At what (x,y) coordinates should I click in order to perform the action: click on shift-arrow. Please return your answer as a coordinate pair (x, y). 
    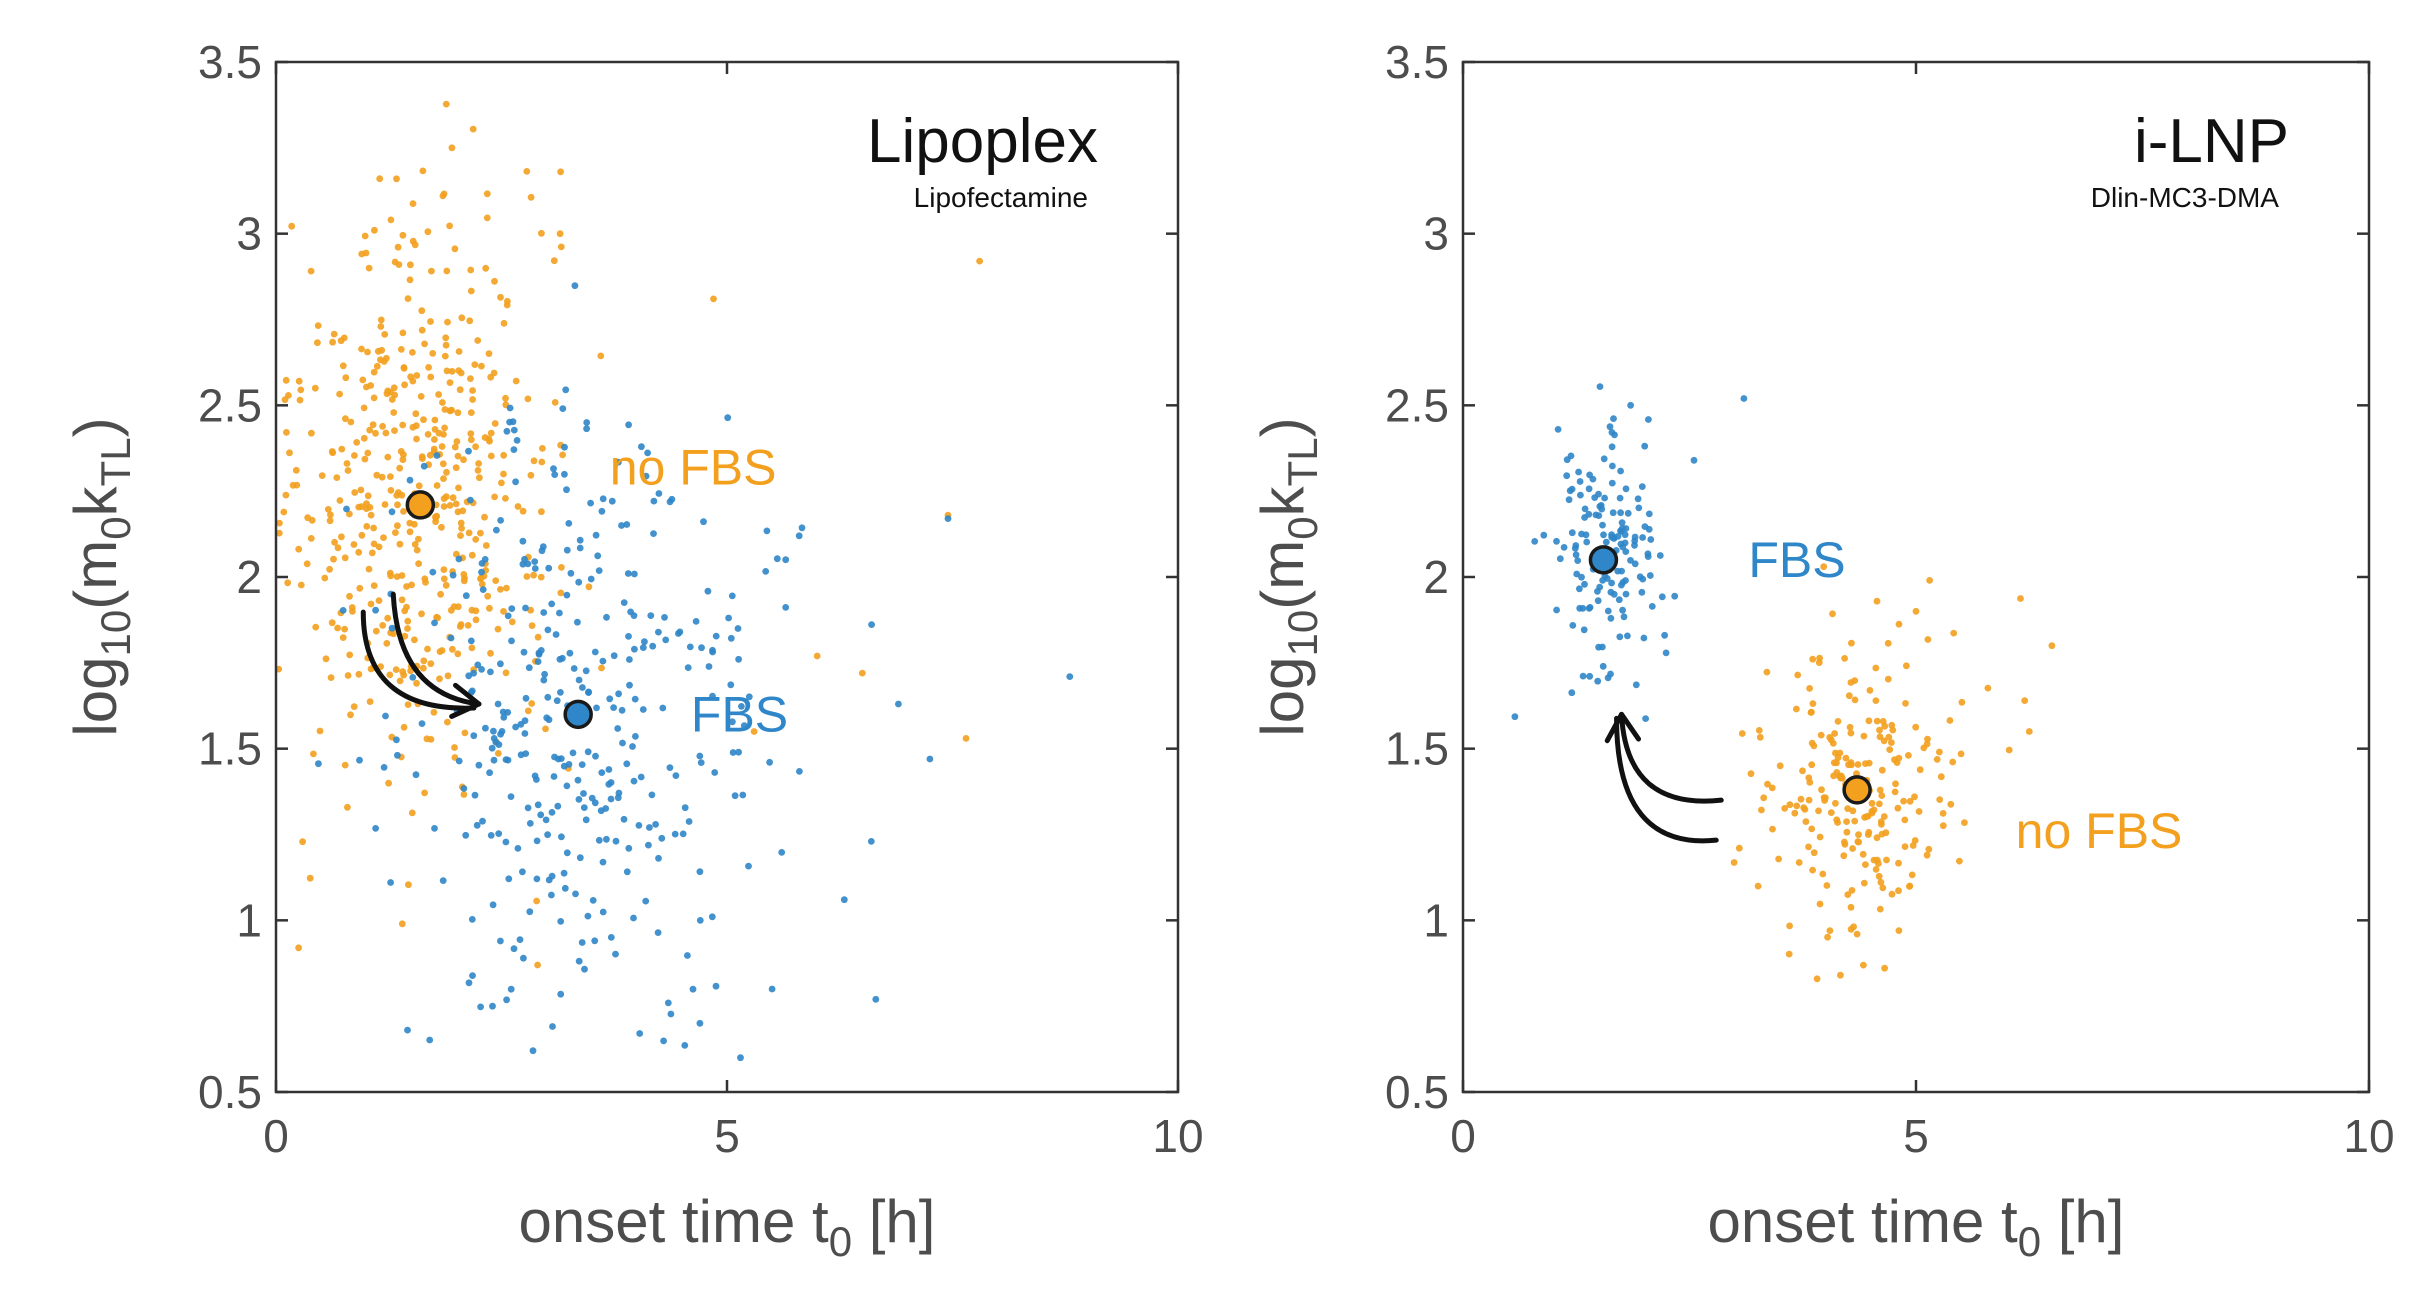
    Looking at the image, I should click on (436, 649).